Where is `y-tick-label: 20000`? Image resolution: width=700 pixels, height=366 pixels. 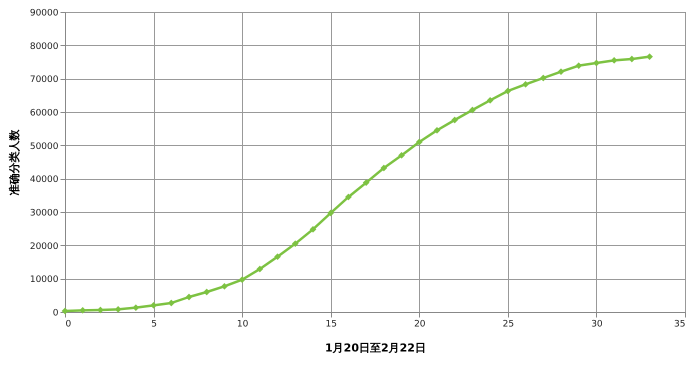
y-tick-label: 20000 is located at coordinates (44, 247).